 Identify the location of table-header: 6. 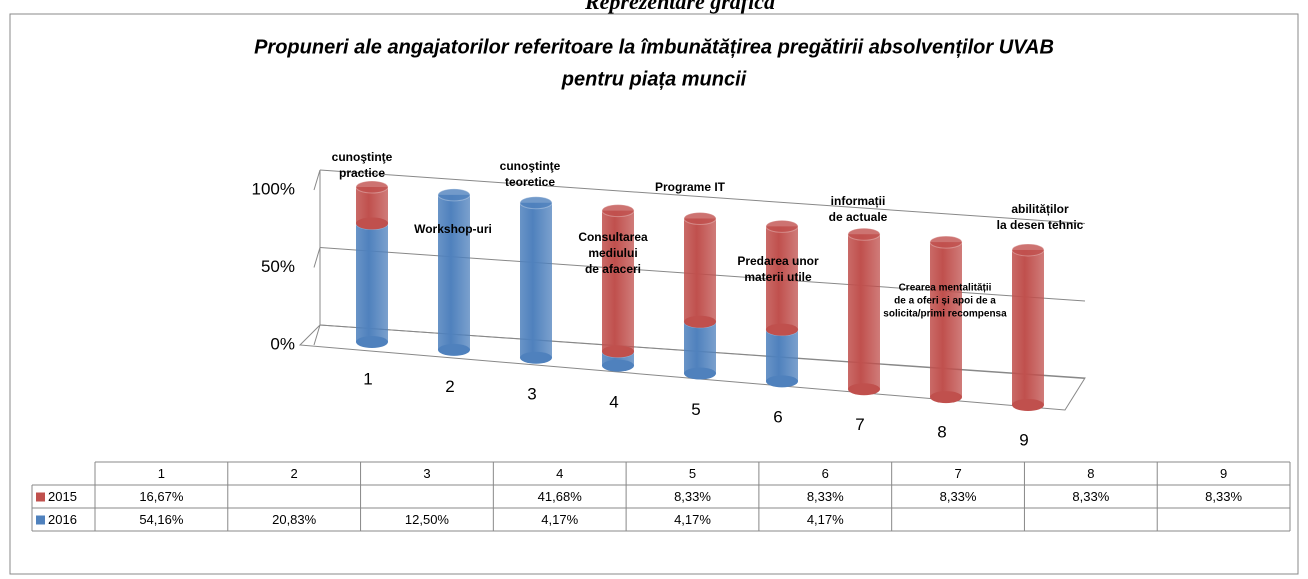
(825, 473).